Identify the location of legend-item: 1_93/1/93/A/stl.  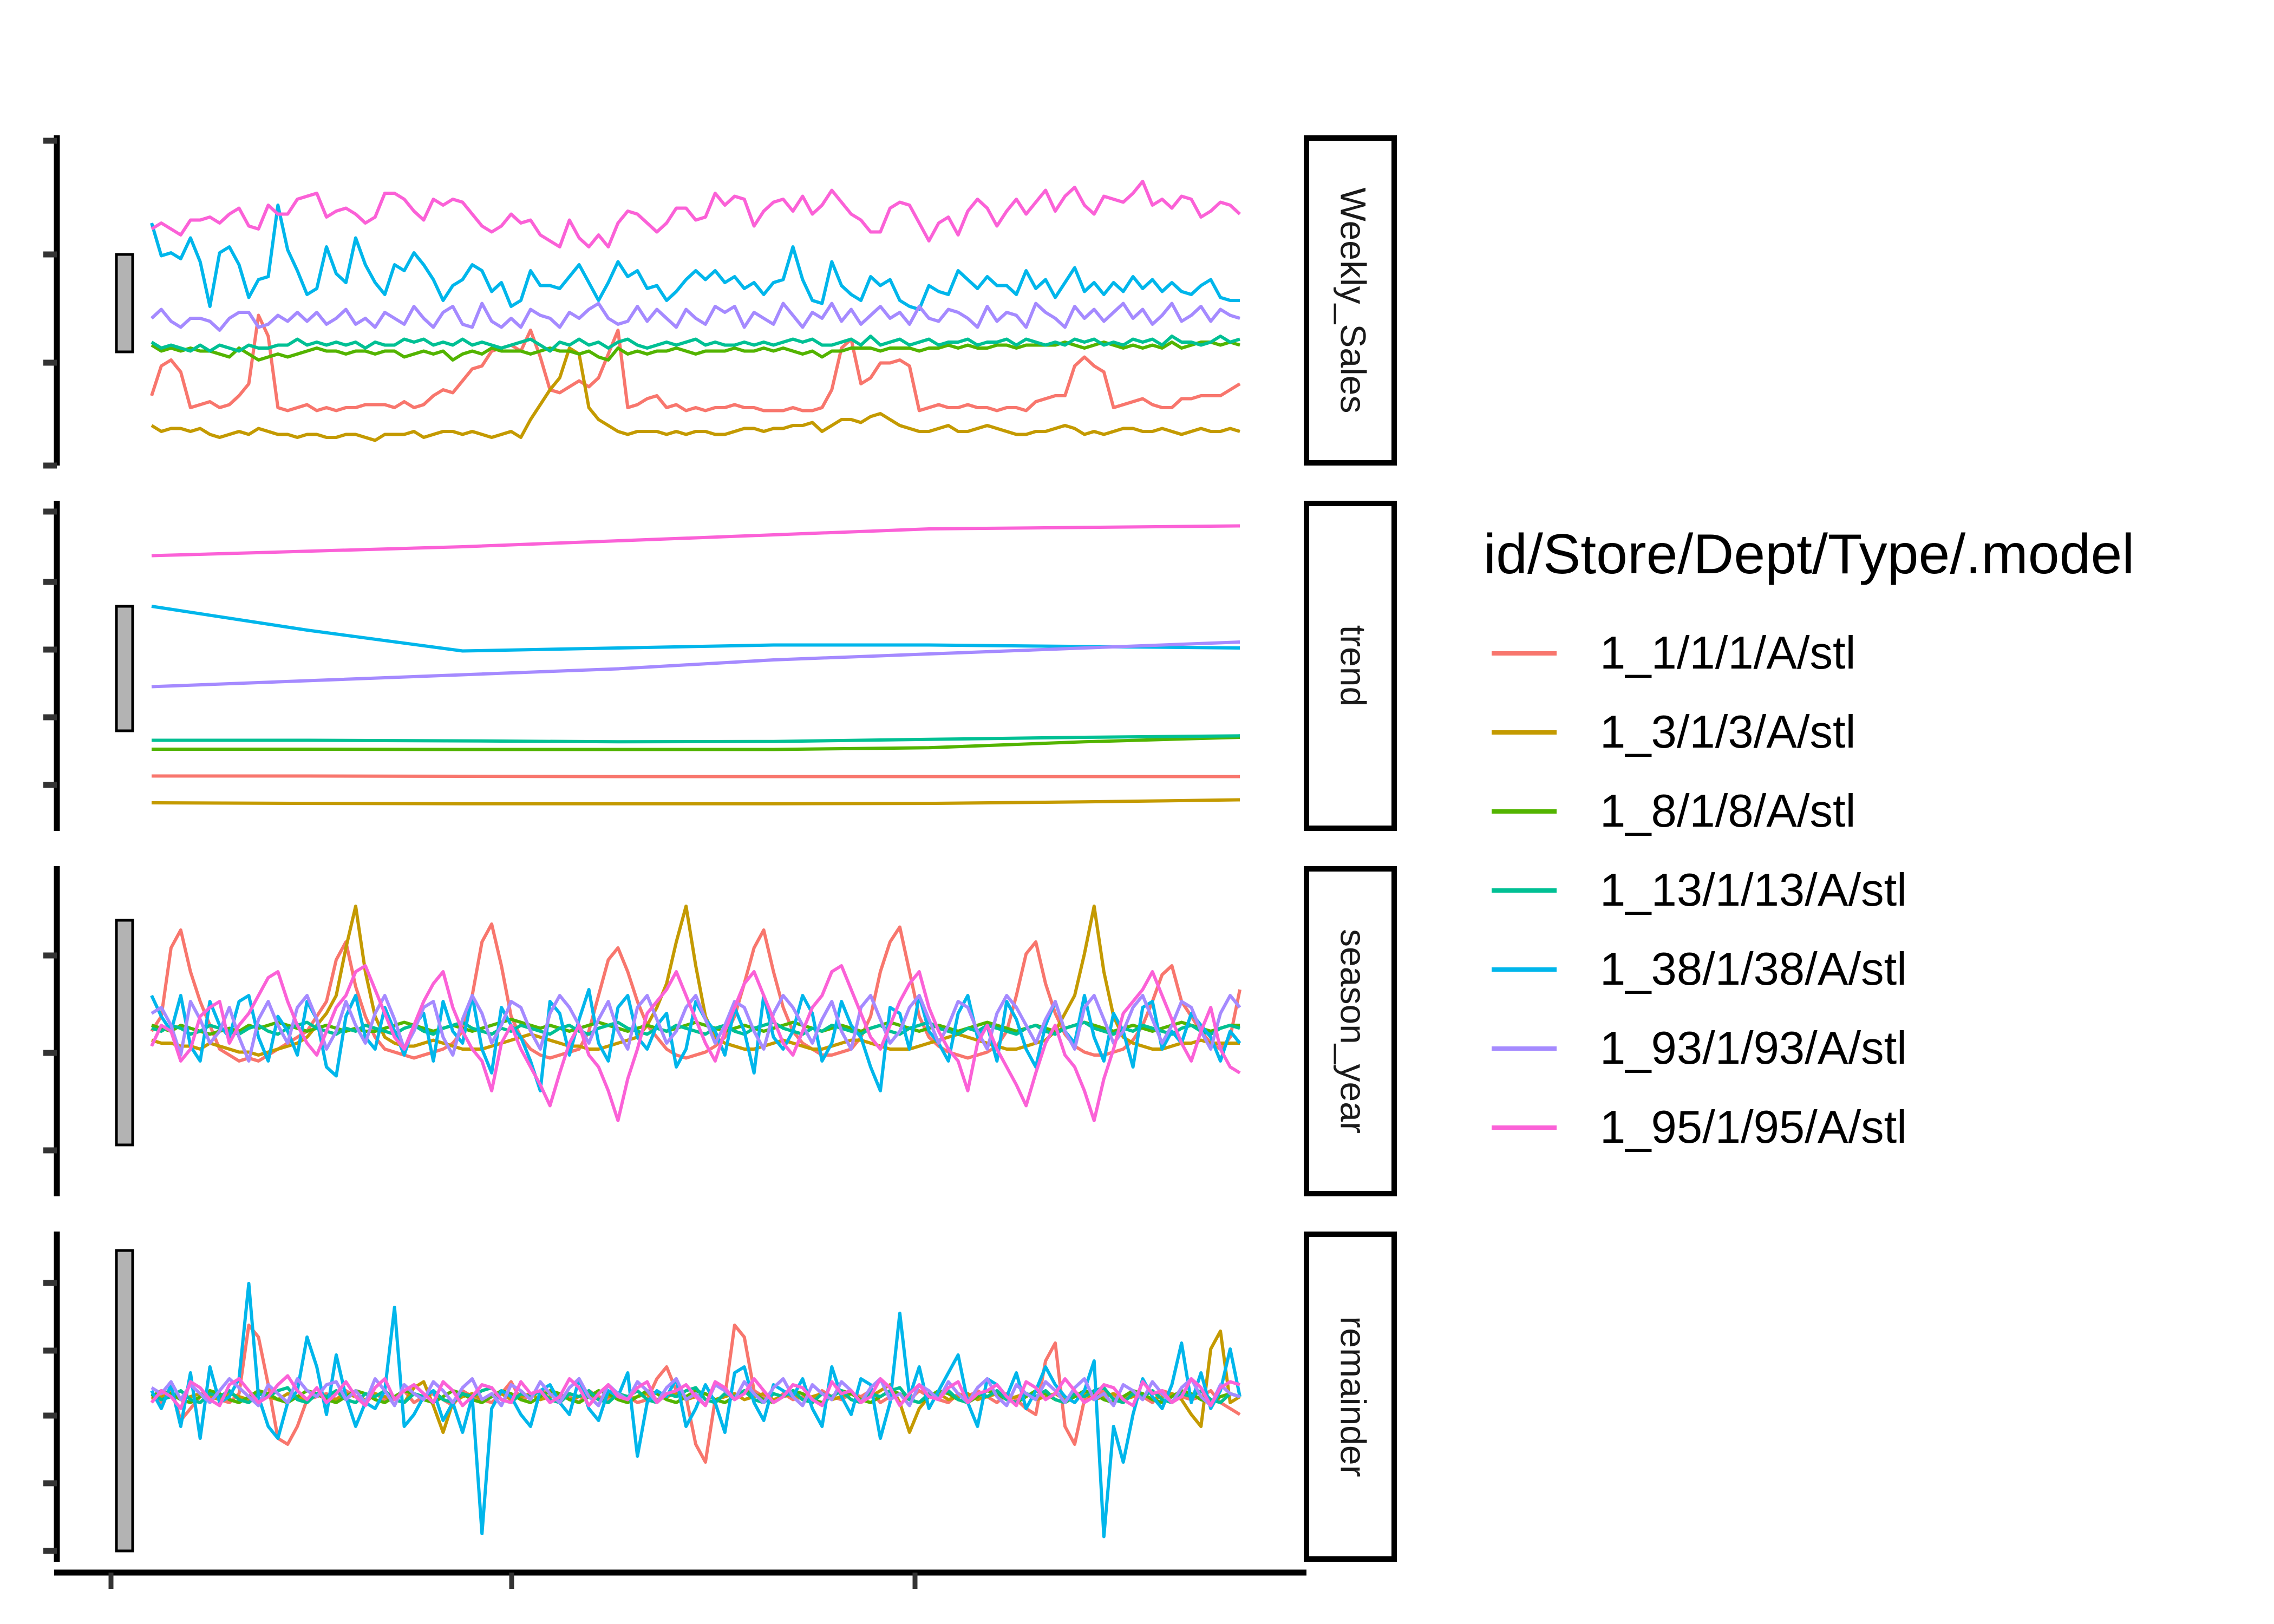
(1809, 1048).